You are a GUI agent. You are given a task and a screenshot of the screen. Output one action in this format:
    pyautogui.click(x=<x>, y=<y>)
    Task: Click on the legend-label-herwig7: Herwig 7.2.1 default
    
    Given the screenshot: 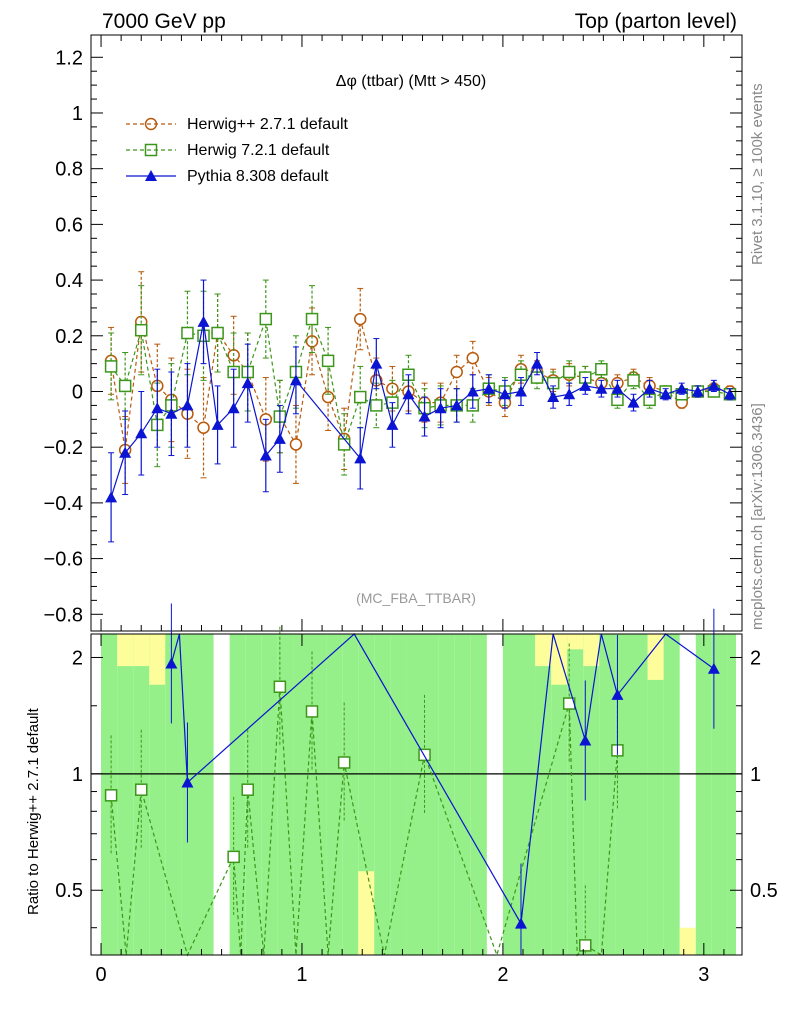 What is the action you would take?
    pyautogui.click(x=258, y=150)
    